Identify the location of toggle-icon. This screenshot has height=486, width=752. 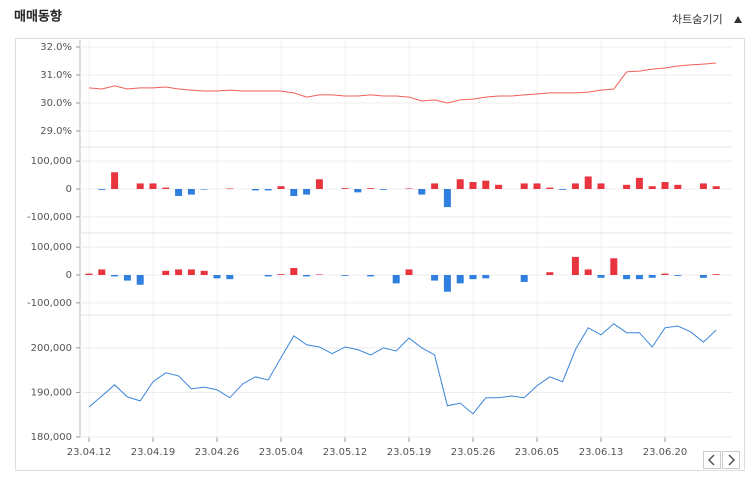
(738, 19).